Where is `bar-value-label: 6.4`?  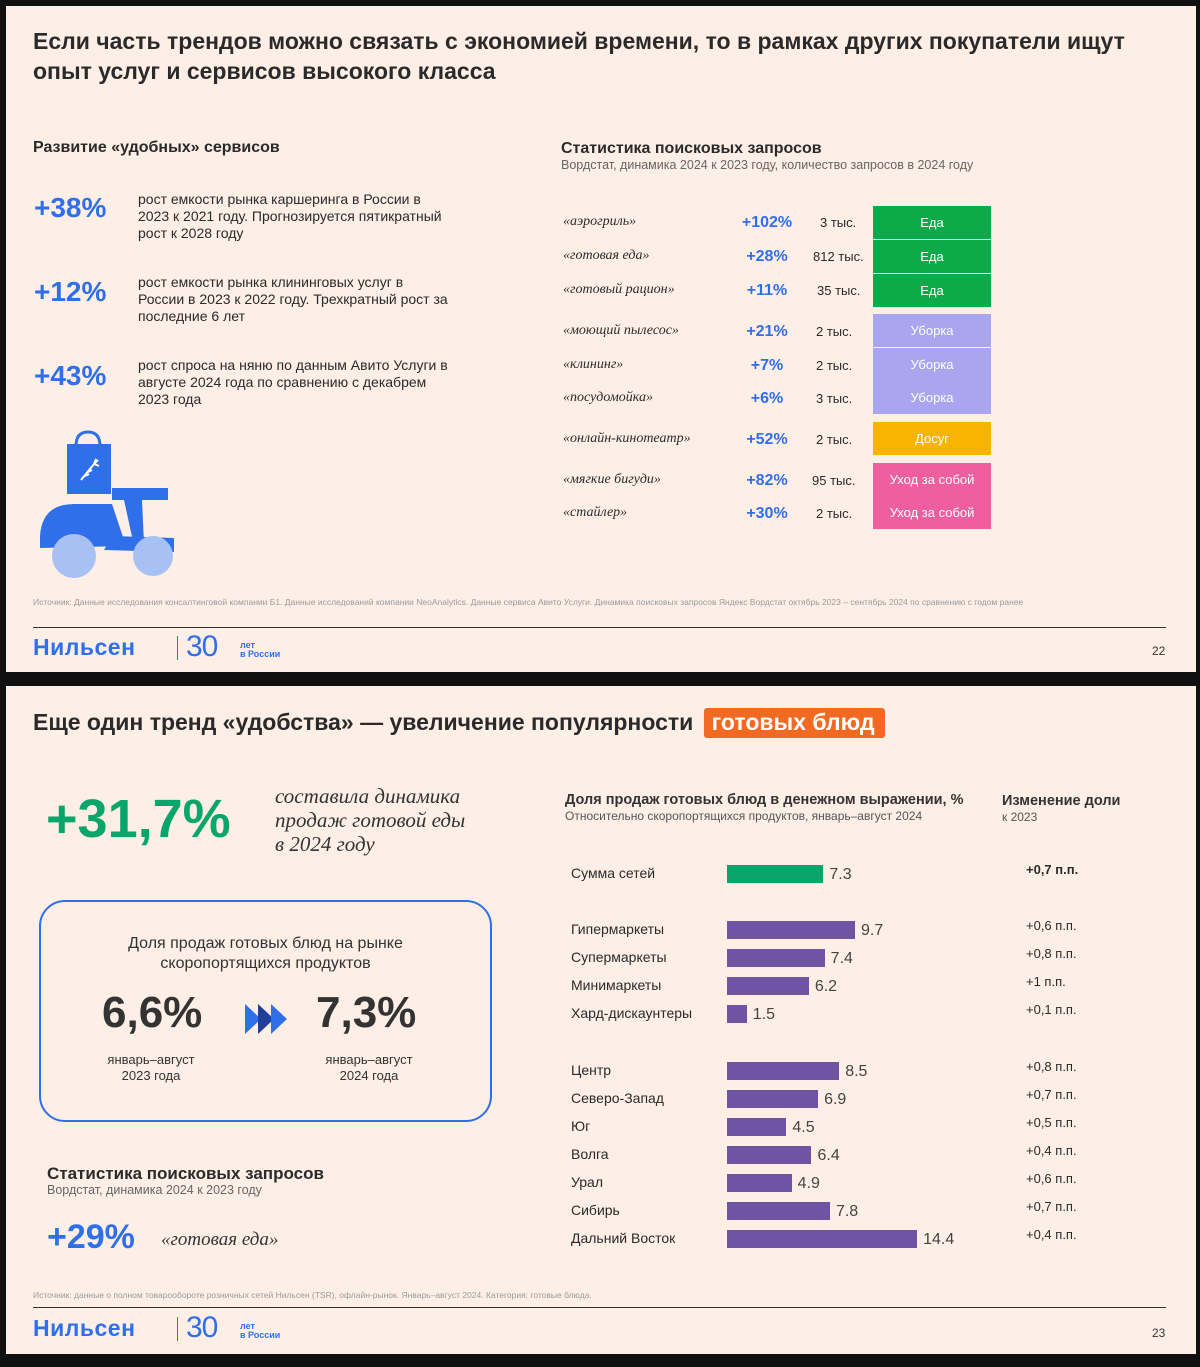 bar-value-label: 6.4 is located at coordinates (828, 1155).